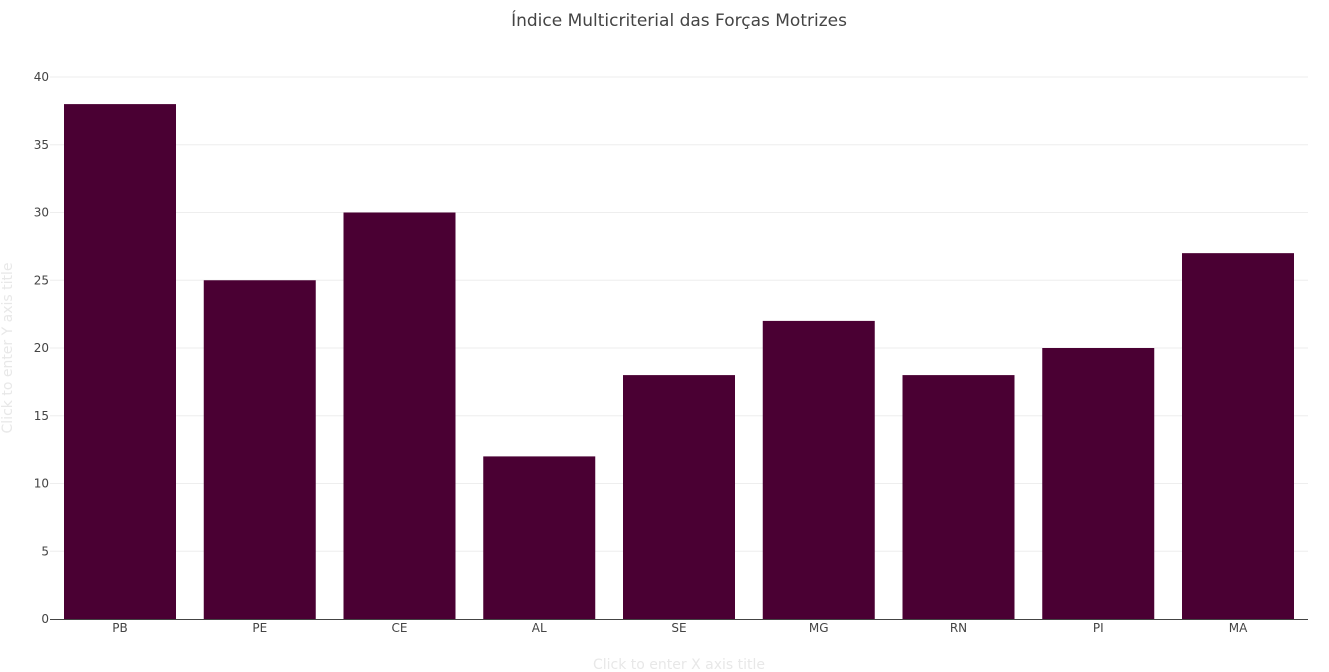 The height and width of the screenshot is (672, 1329). I want to click on x-tick-label: MG, so click(819, 628).